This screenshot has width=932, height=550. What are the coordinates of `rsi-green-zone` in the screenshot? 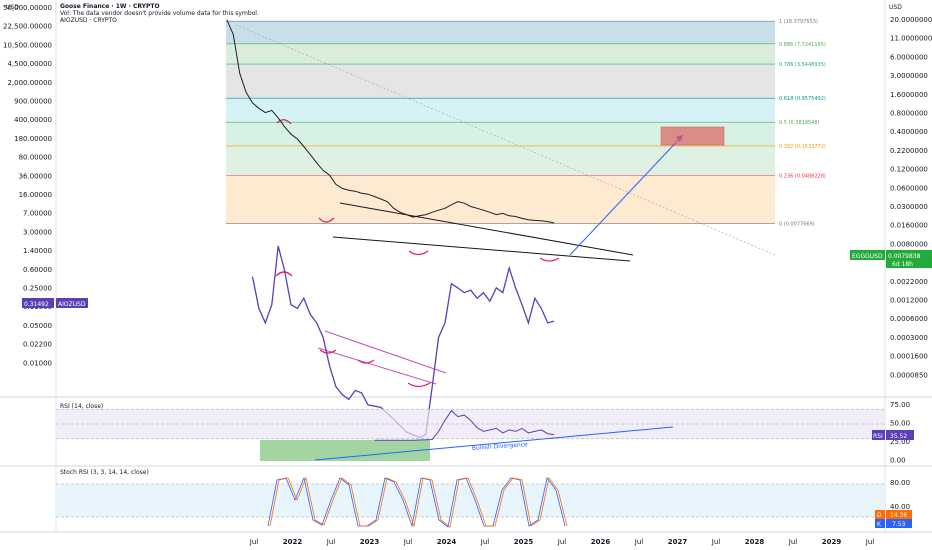 It's located at (345, 450).